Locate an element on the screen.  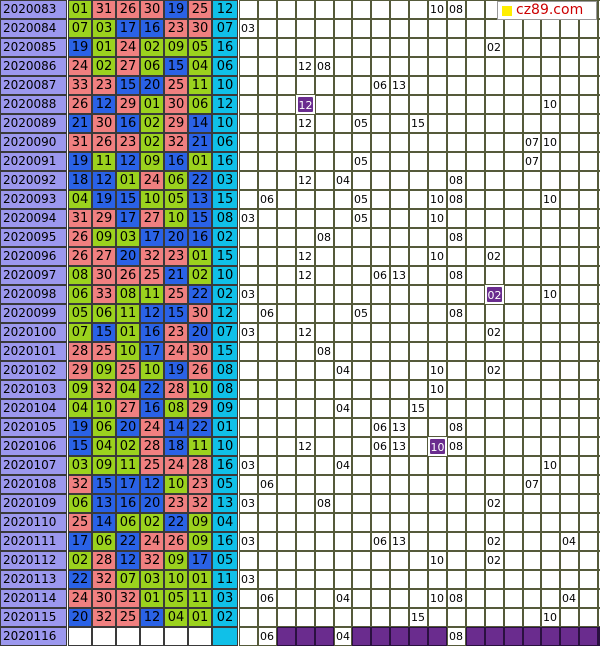
red-ball-number: 11 is located at coordinates (104, 161).